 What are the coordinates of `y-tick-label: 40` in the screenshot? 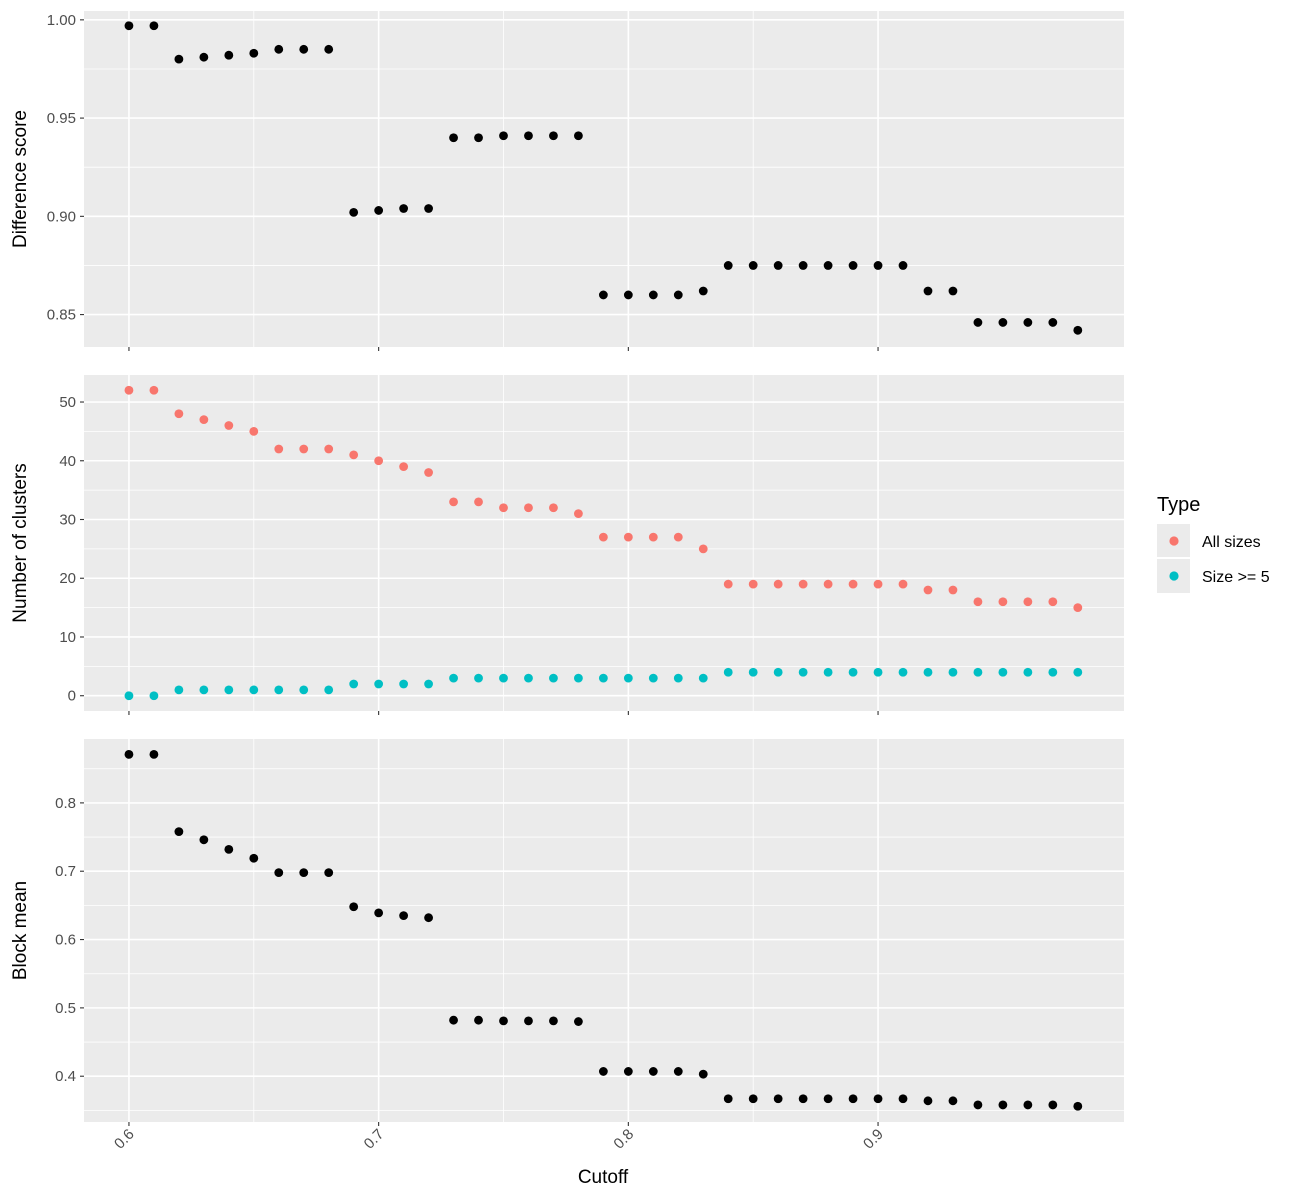 It's located at (67, 461).